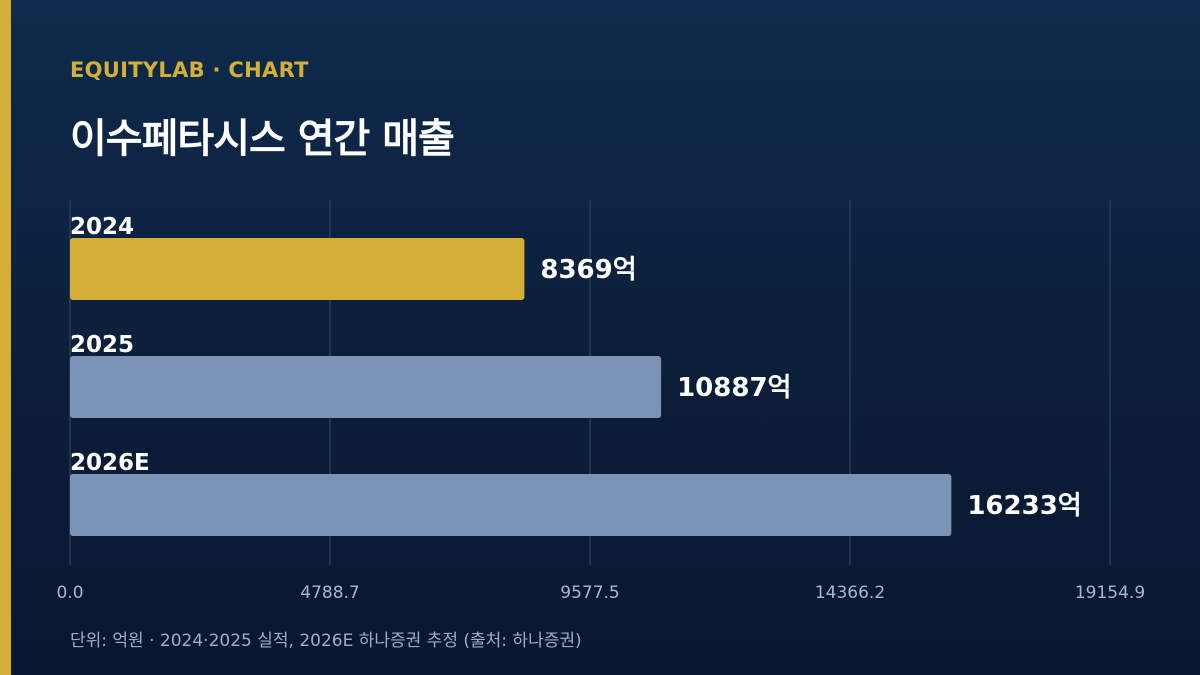 This screenshot has width=1200, height=675. What do you see at coordinates (102, 227) in the screenshot?
I see `category-label: 2024` at bounding box center [102, 227].